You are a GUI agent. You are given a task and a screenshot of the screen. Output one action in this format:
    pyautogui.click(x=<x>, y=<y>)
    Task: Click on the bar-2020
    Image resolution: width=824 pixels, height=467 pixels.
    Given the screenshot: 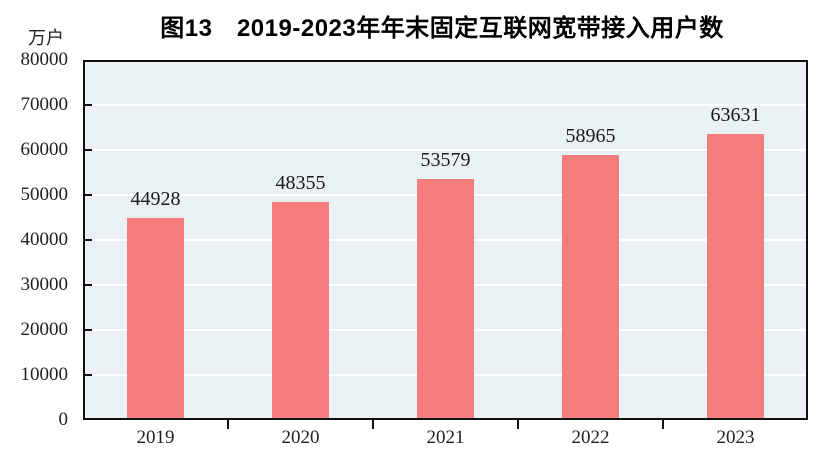 What is the action you would take?
    pyautogui.click(x=300, y=310)
    